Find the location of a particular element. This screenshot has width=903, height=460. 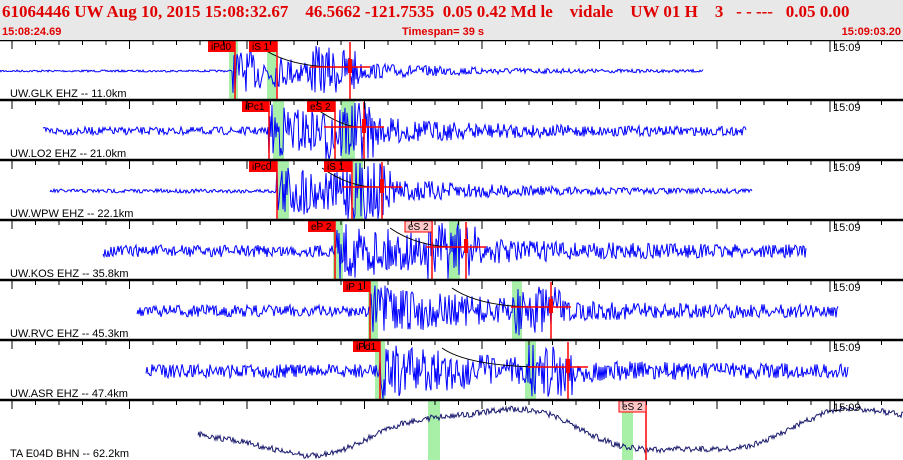

station-label: UW.GLK EHZ -- 11.0km is located at coordinates (68, 94).